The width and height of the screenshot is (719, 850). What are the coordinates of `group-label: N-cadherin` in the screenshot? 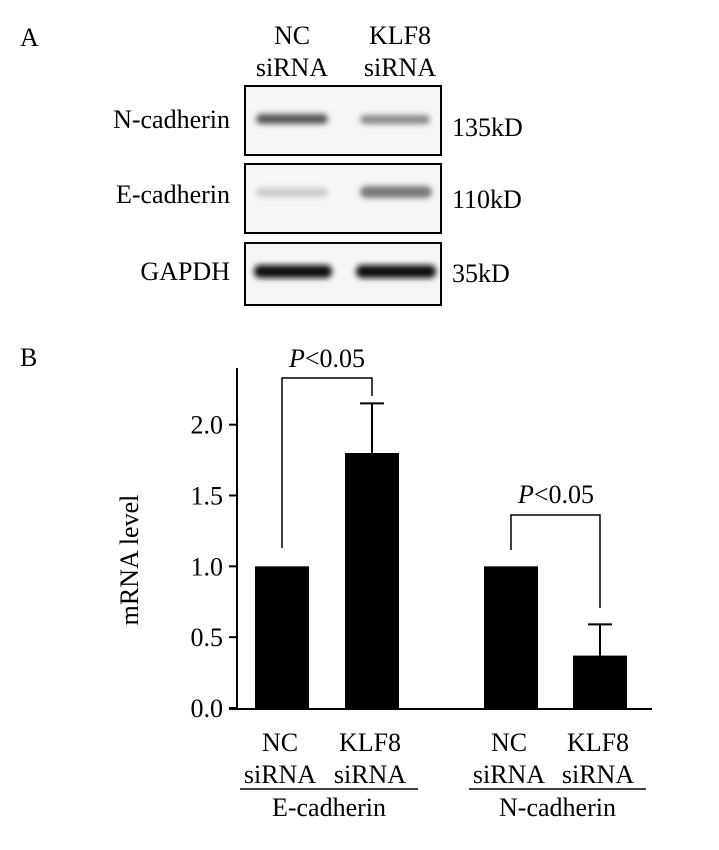 It's located at (557, 807).